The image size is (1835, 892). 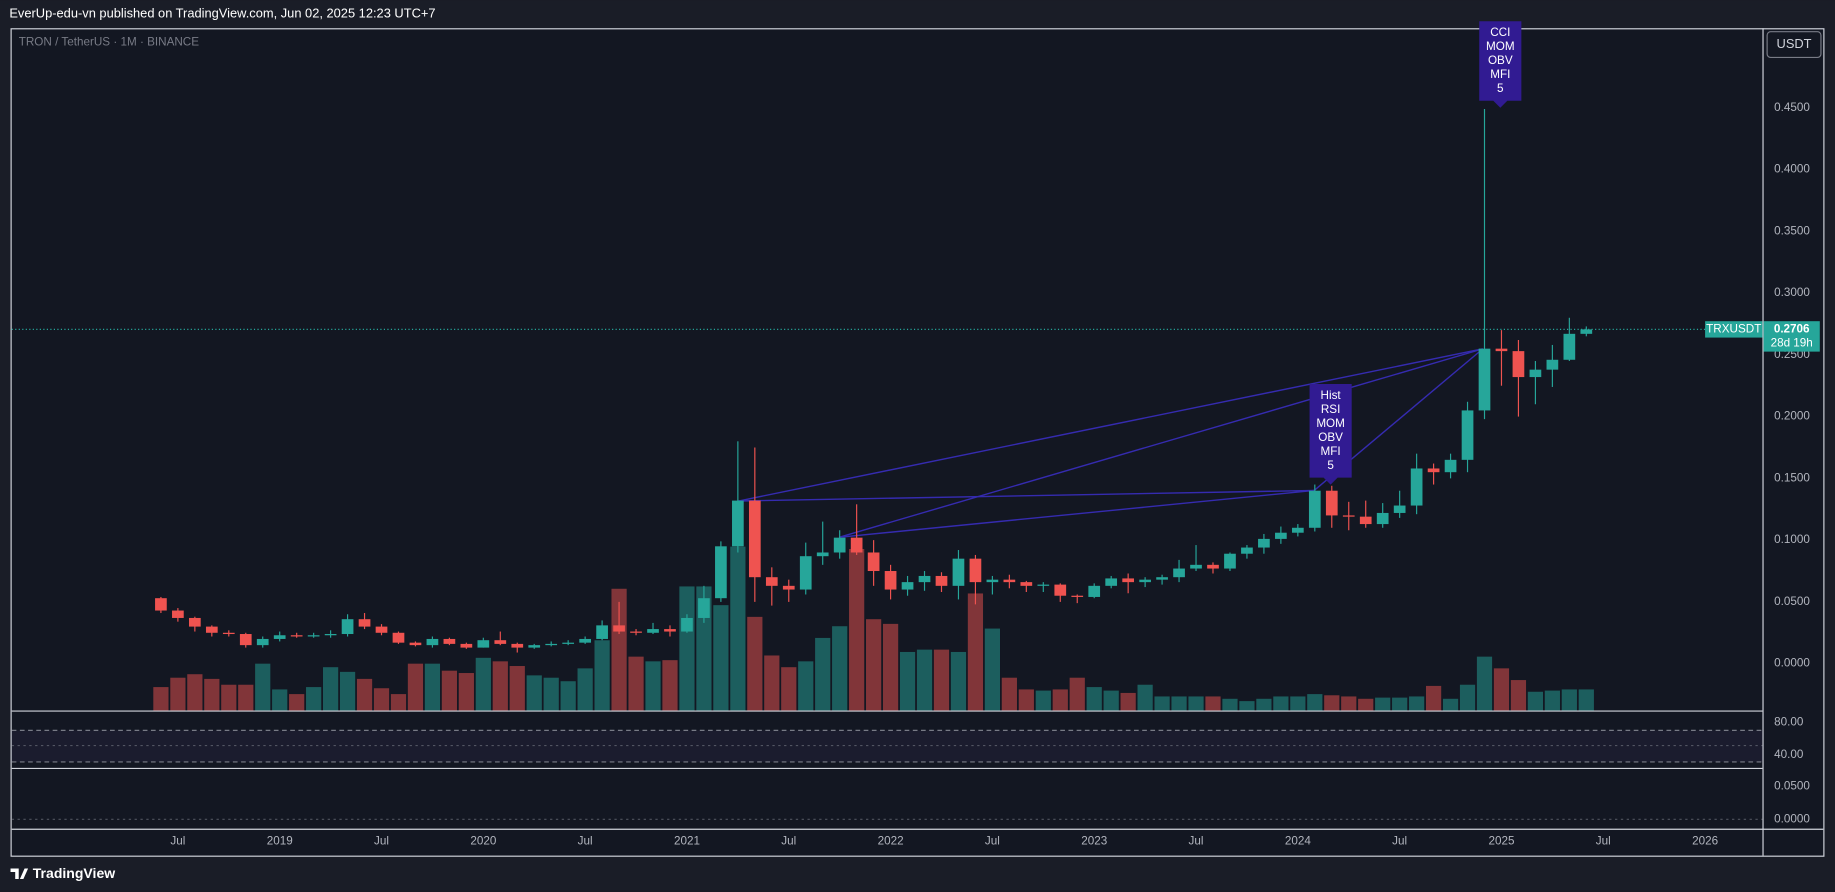 I want to click on x-tick-label: 2022, so click(x=891, y=841).